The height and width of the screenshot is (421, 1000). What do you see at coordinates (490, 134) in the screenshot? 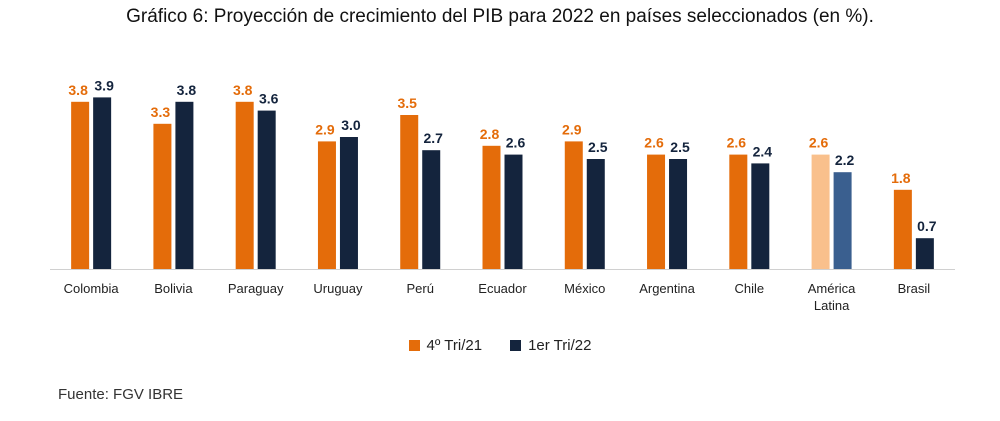
I see `data-label-1-5: 2.8` at bounding box center [490, 134].